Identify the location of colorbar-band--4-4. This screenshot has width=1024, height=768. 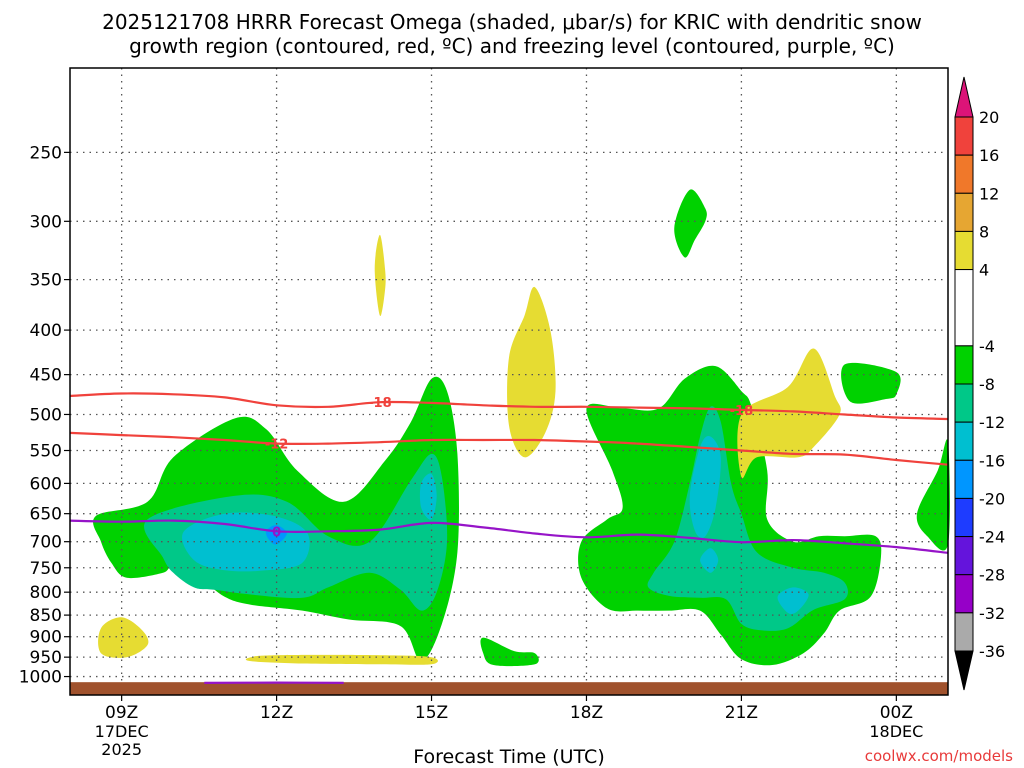
(964, 308).